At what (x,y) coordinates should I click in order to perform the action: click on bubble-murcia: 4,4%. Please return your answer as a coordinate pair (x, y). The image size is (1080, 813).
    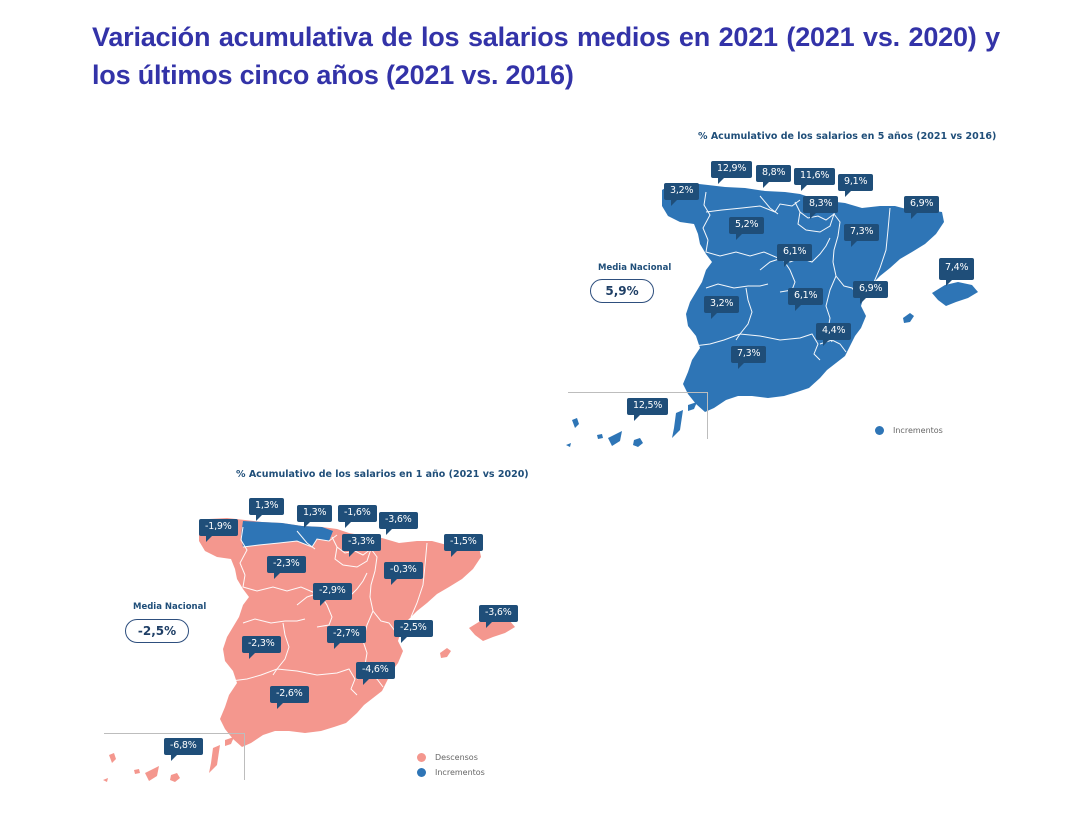
    Looking at the image, I should click on (834, 334).